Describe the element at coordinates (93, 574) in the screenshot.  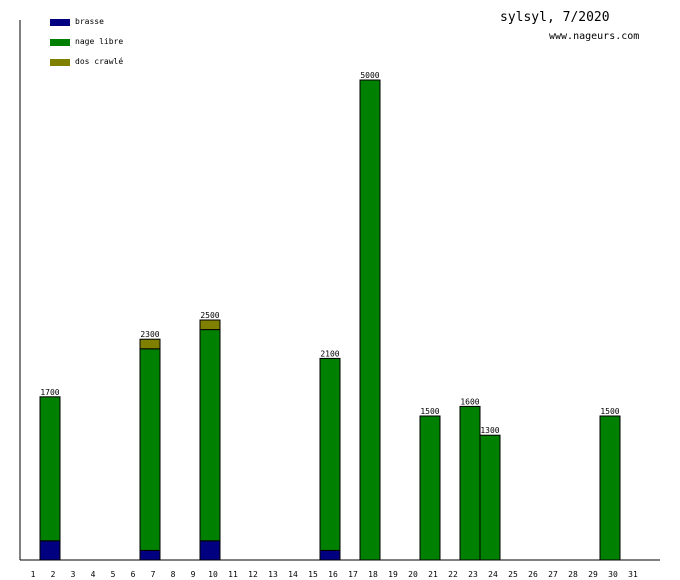
I see `x-tick-label: 4` at that location.